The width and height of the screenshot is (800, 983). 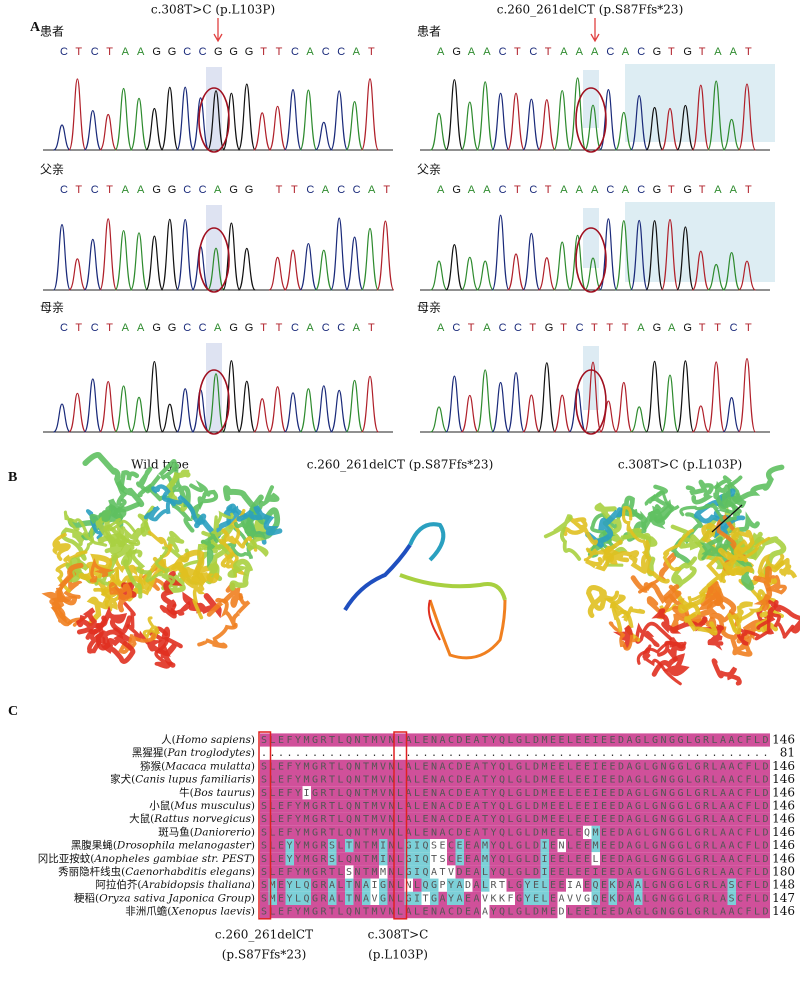 I want to click on person-label: 母亲, so click(x=52, y=308).